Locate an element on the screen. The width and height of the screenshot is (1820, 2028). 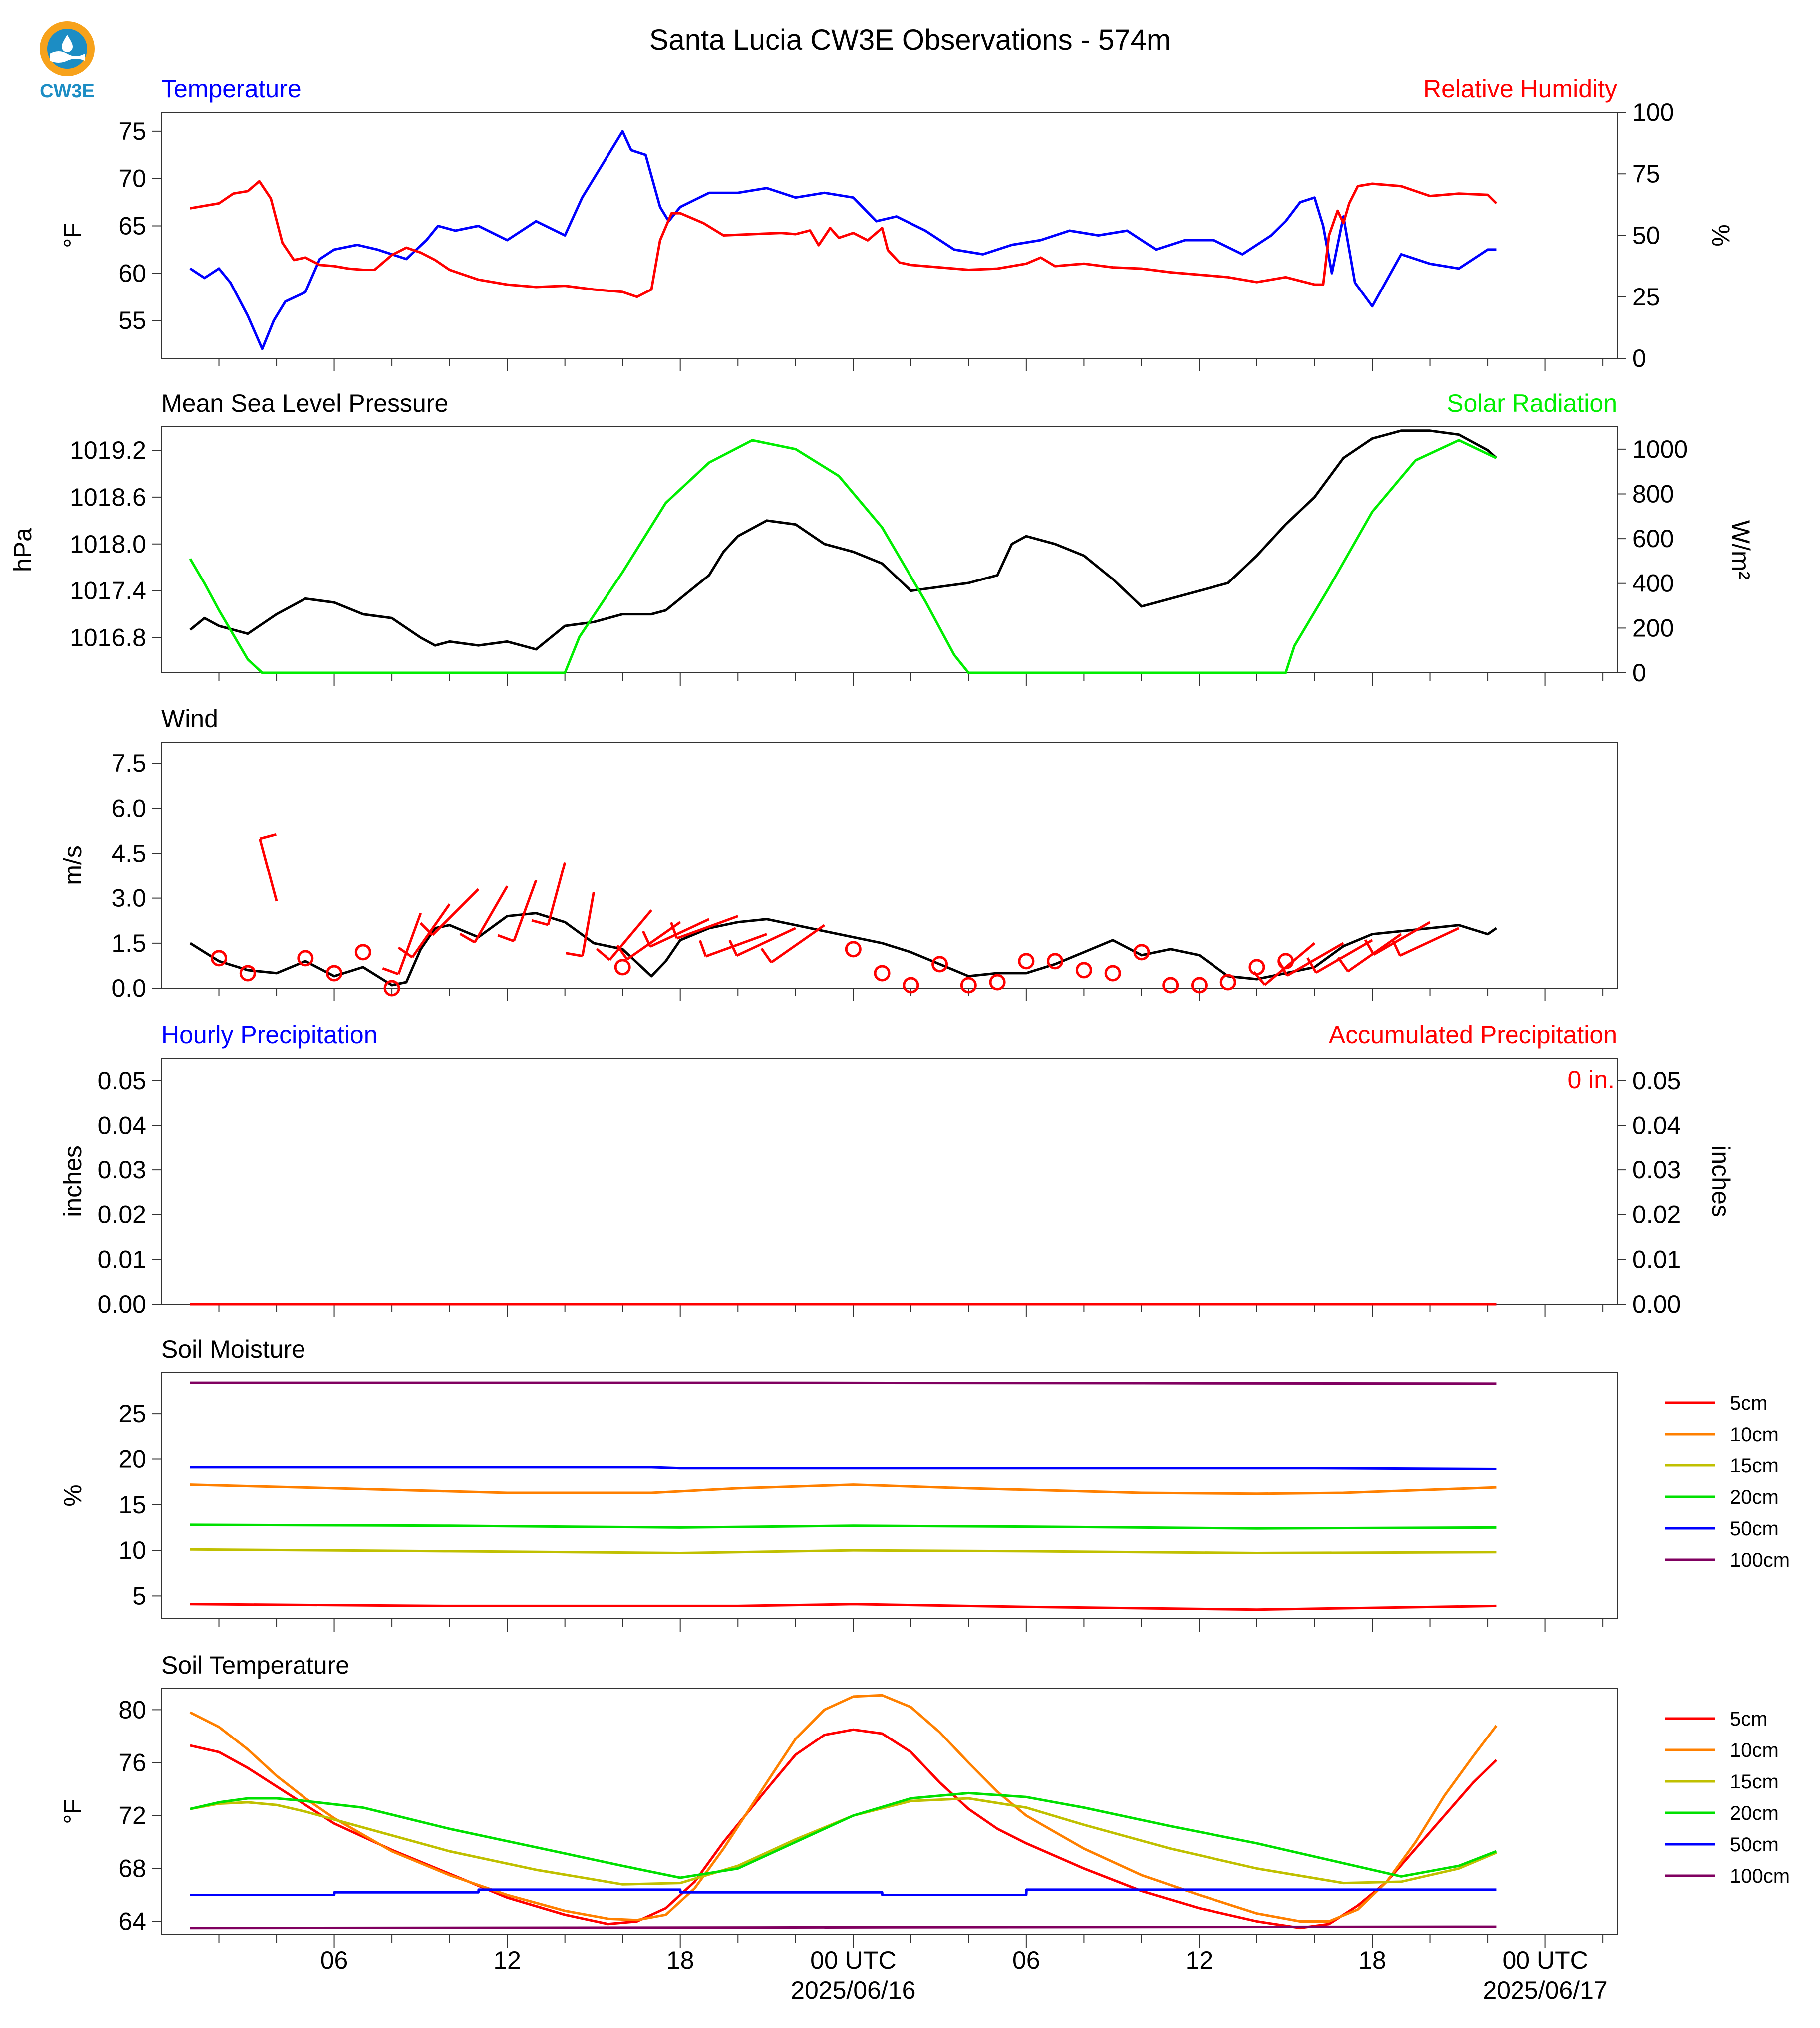
y-tick-label: 76 is located at coordinates (132, 1762).